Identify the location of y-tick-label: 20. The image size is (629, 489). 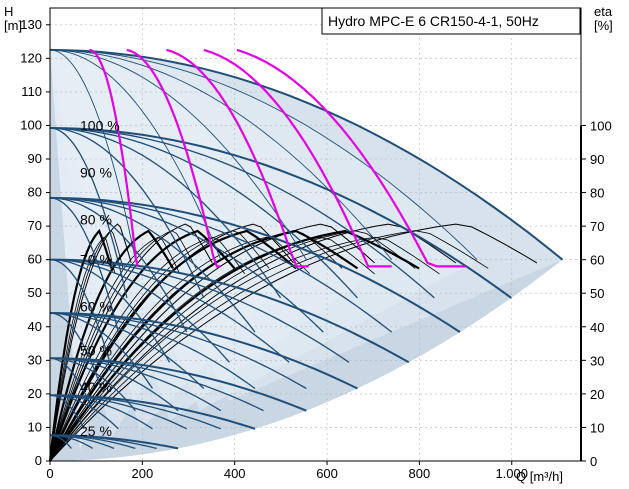
(35, 393).